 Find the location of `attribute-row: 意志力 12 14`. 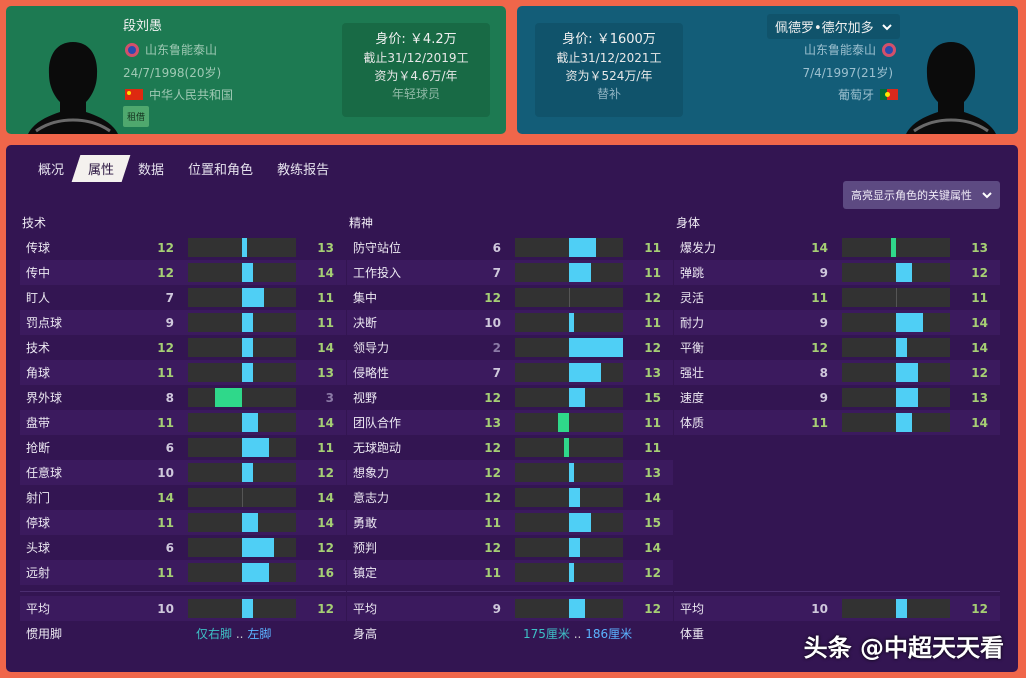

attribute-row: 意志力 12 14 is located at coordinates (510, 497).